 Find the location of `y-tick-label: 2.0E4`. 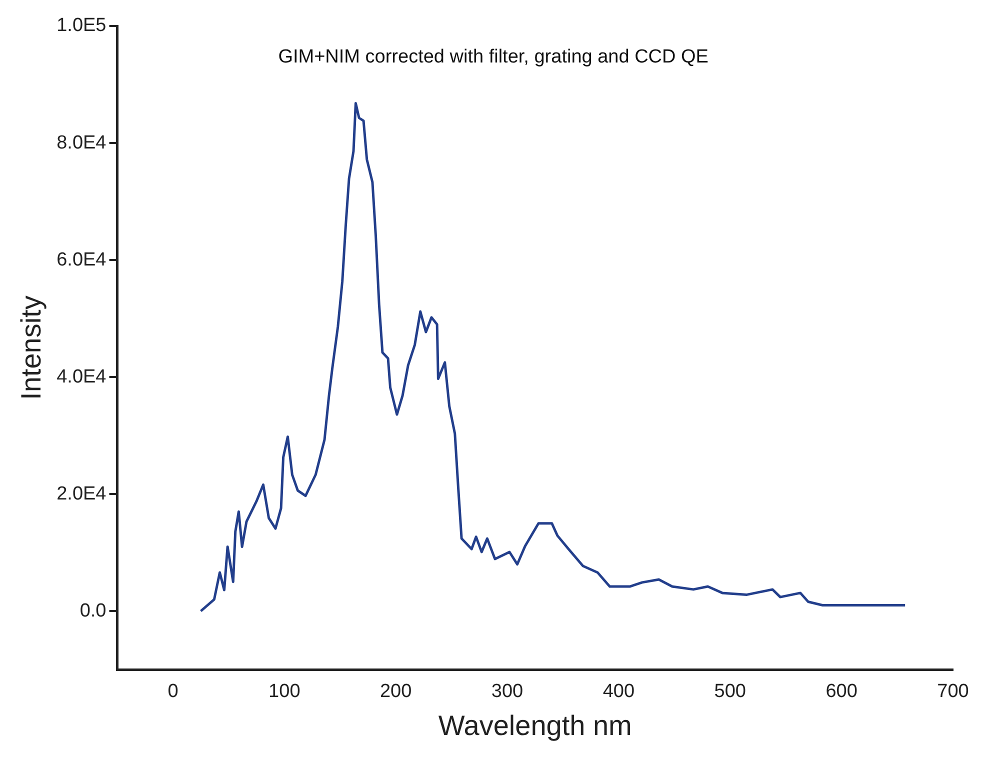

y-tick-label: 2.0E4 is located at coordinates (81, 493).